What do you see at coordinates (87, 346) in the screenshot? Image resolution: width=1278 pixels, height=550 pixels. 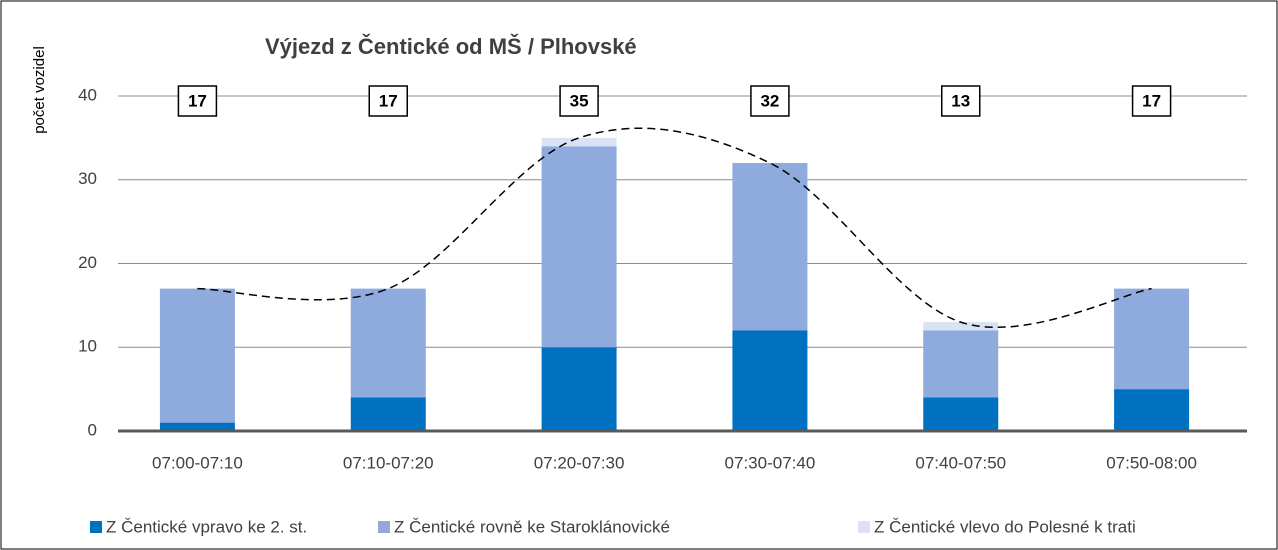 I see `y-tick-label: 10` at bounding box center [87, 346].